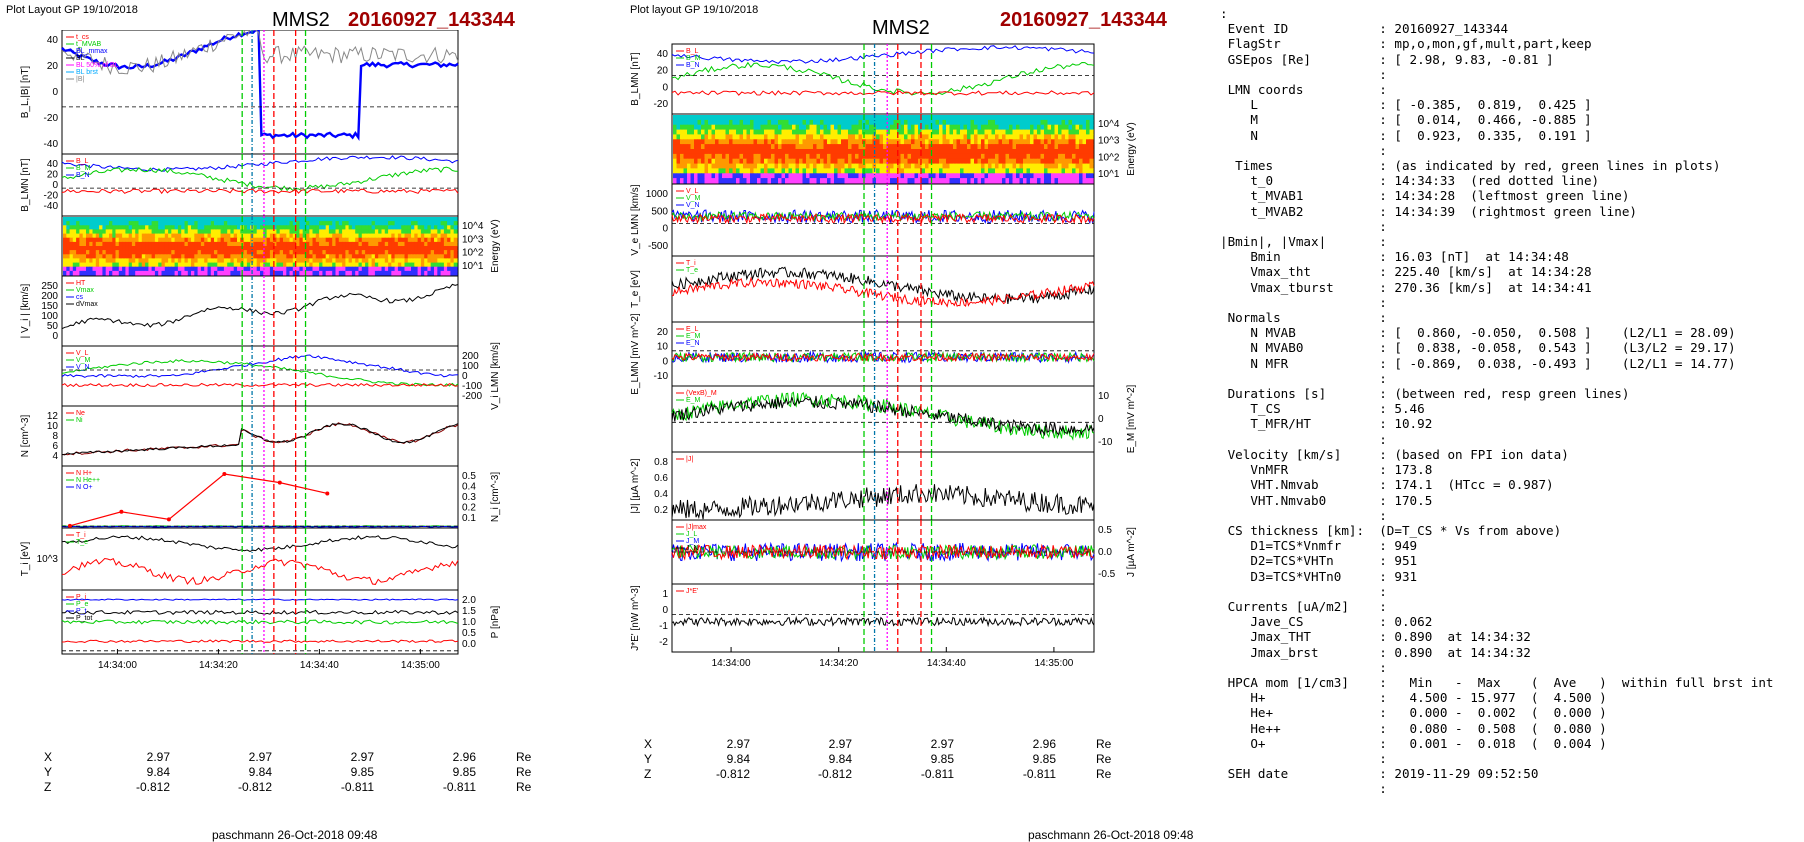 This screenshot has height=842, width=1804. What do you see at coordinates (260, 757) in the screenshot?
I see `coord-value: 2.97` at bounding box center [260, 757].